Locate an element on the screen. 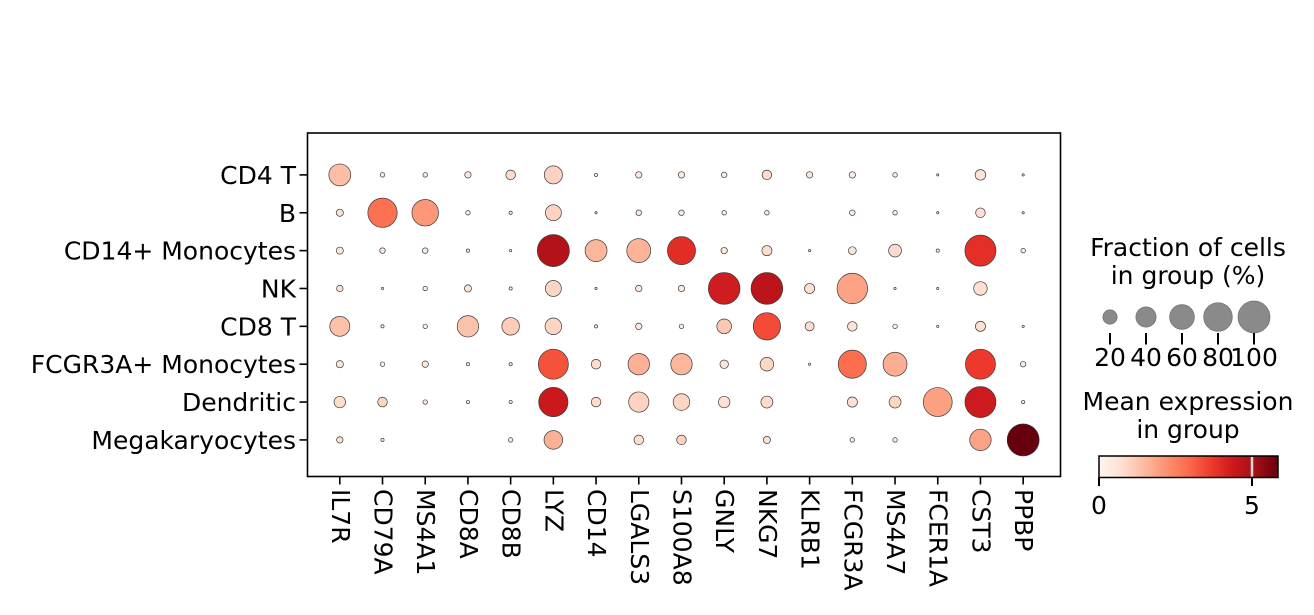  x-tick-label: NKG7 is located at coordinates (767, 524).